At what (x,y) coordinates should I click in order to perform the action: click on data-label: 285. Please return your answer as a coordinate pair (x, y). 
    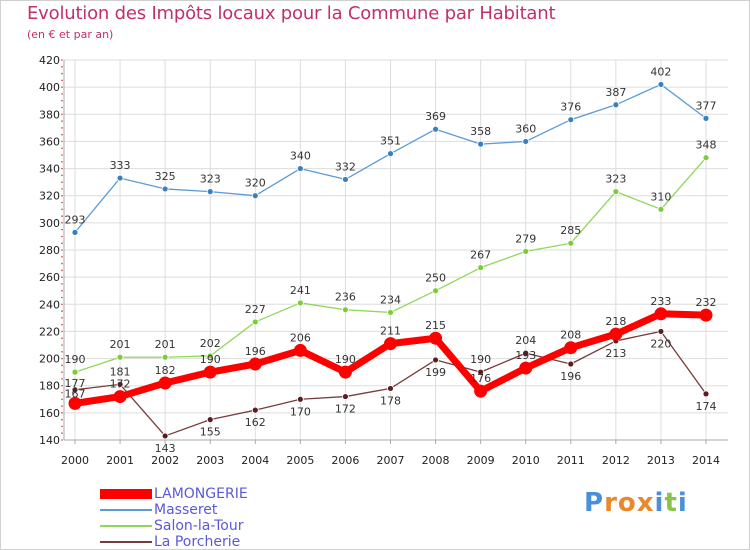
    Looking at the image, I should click on (570, 230).